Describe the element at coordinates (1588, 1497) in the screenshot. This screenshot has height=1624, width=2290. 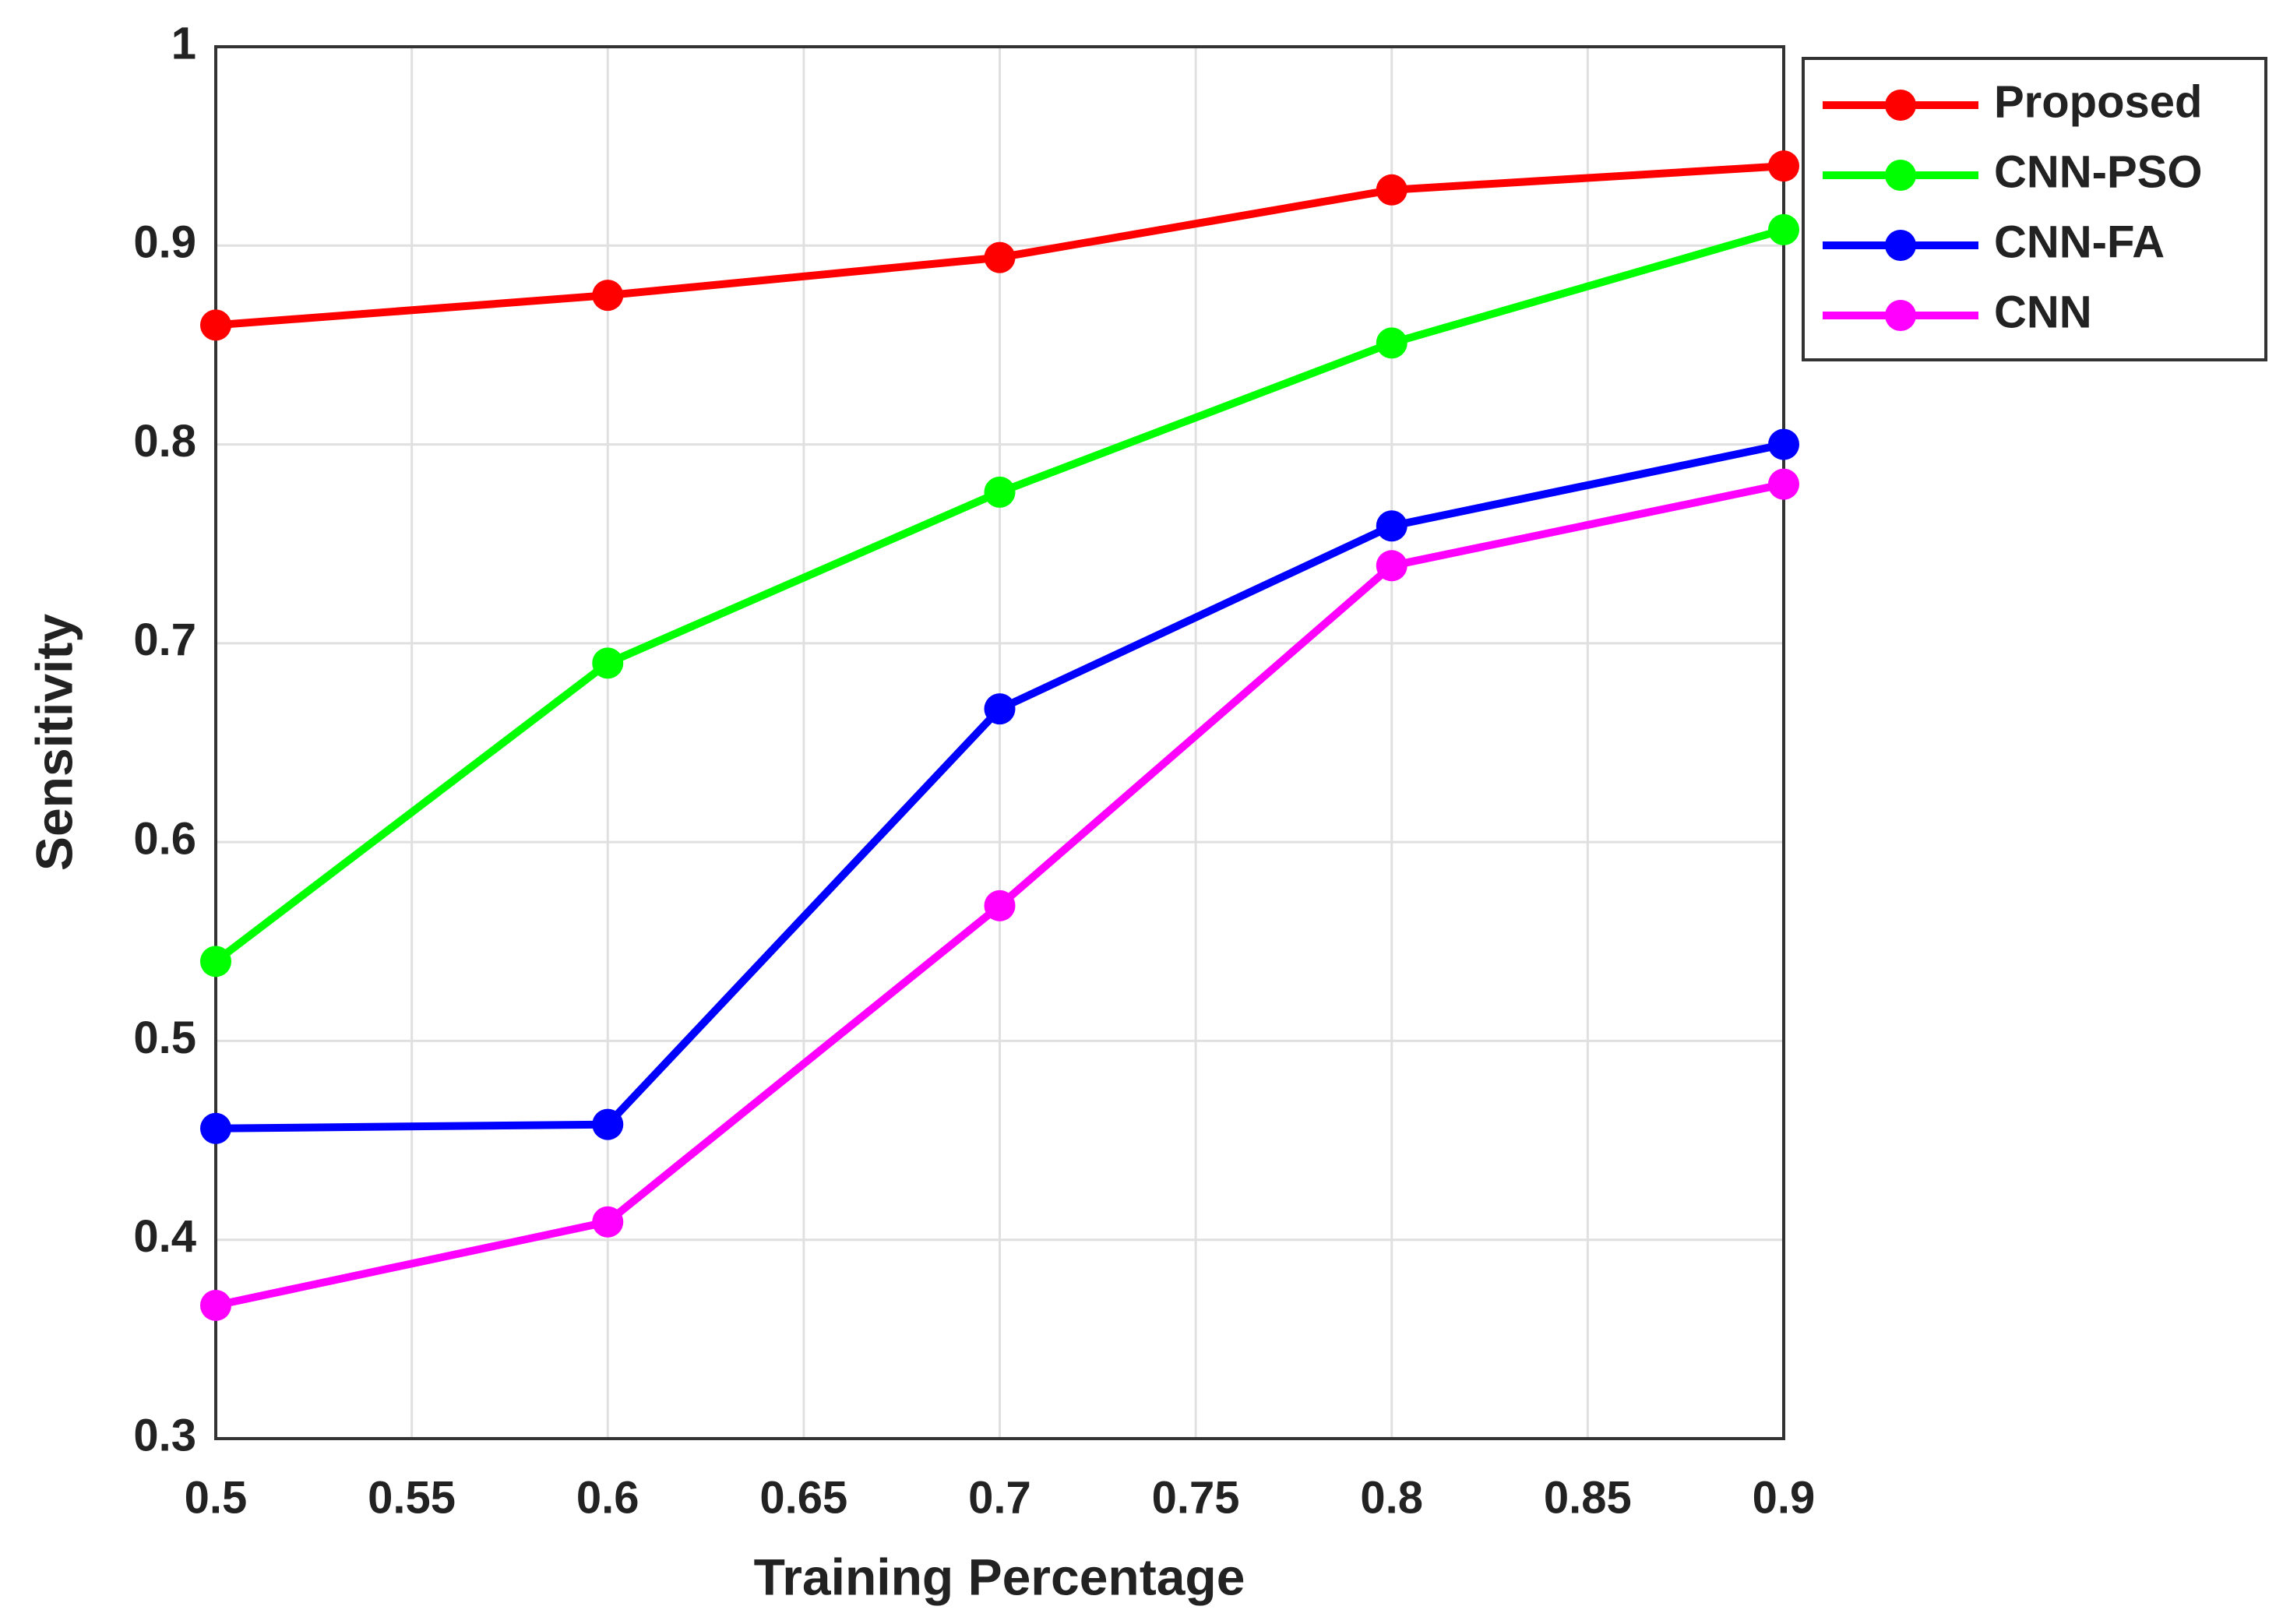
I see `x-tick-label: 0.85` at that location.